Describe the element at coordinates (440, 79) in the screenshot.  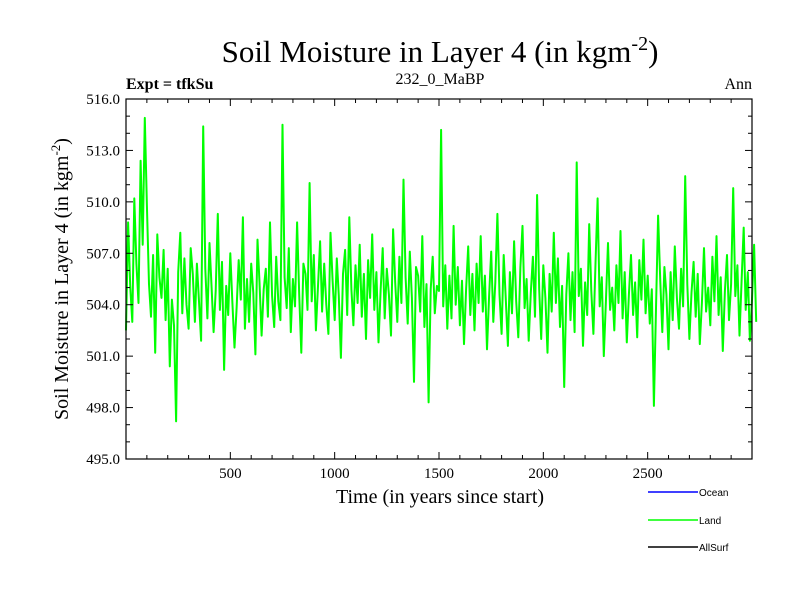
I see `period-label: 232_0_MaBP` at that location.